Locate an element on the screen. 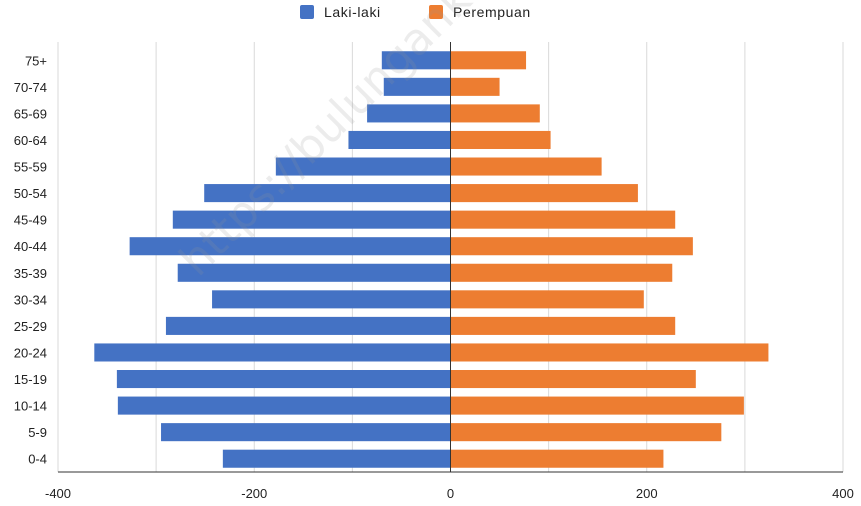  x-tick-label: 0 is located at coordinates (450, 493).